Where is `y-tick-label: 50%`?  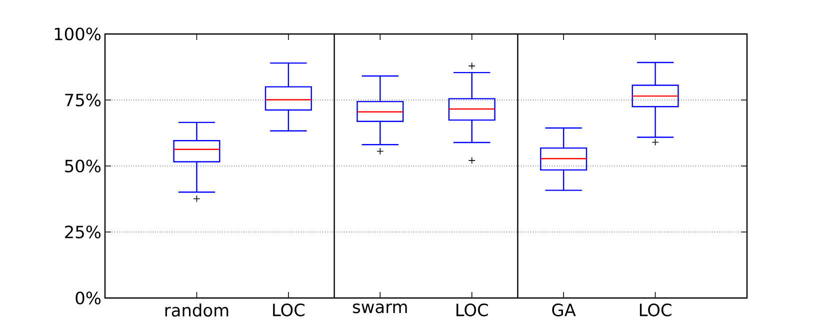 y-tick-label: 50% is located at coordinates (83, 166).